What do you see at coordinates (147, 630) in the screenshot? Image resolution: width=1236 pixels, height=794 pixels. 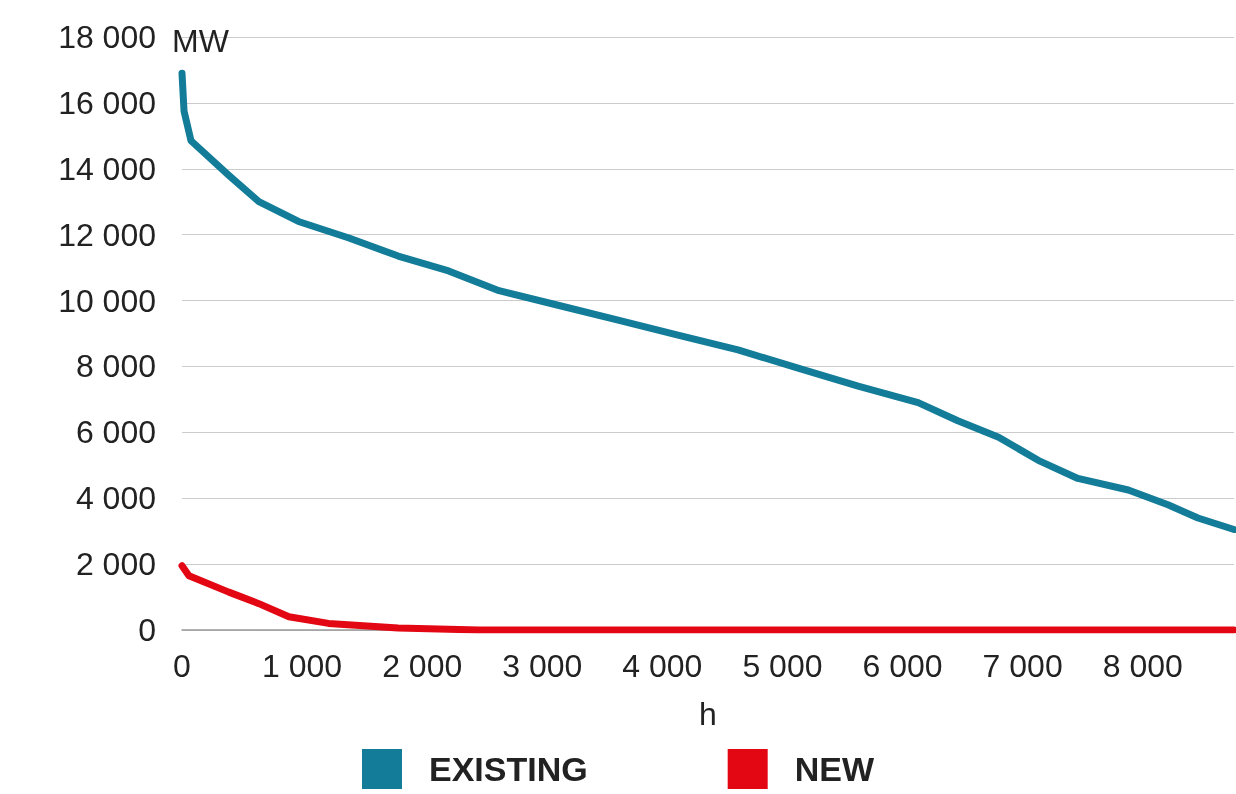 I see `y-tick-label: 0` at bounding box center [147, 630].